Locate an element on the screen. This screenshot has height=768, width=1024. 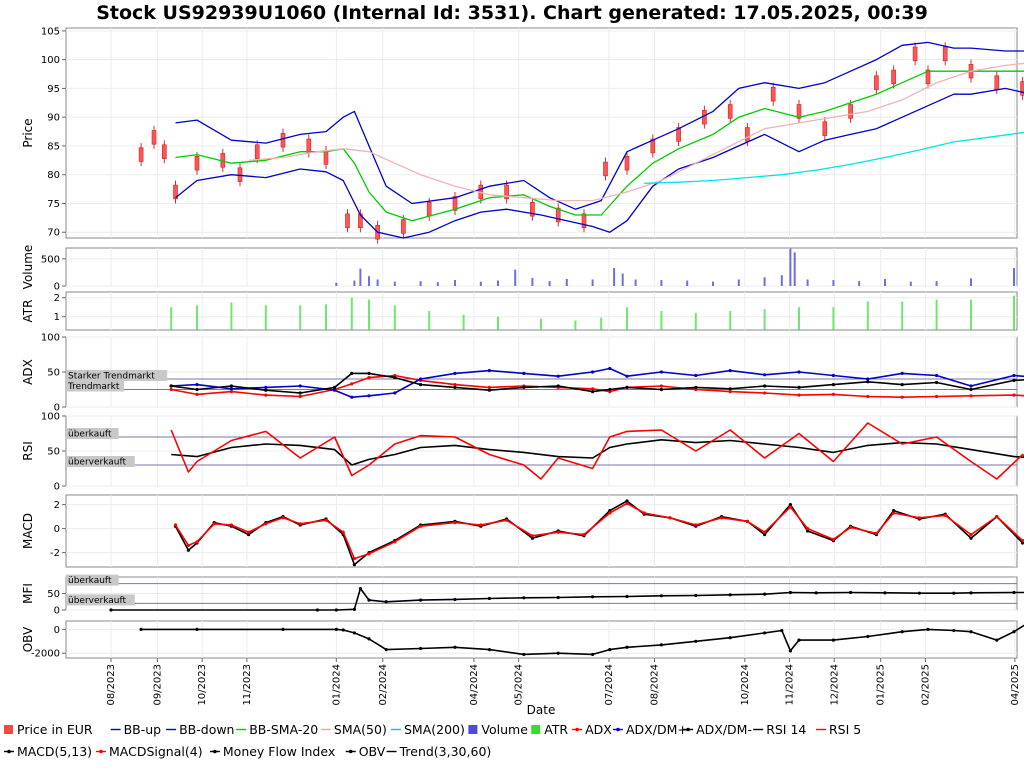
series-volume is located at coordinates (675, 267).